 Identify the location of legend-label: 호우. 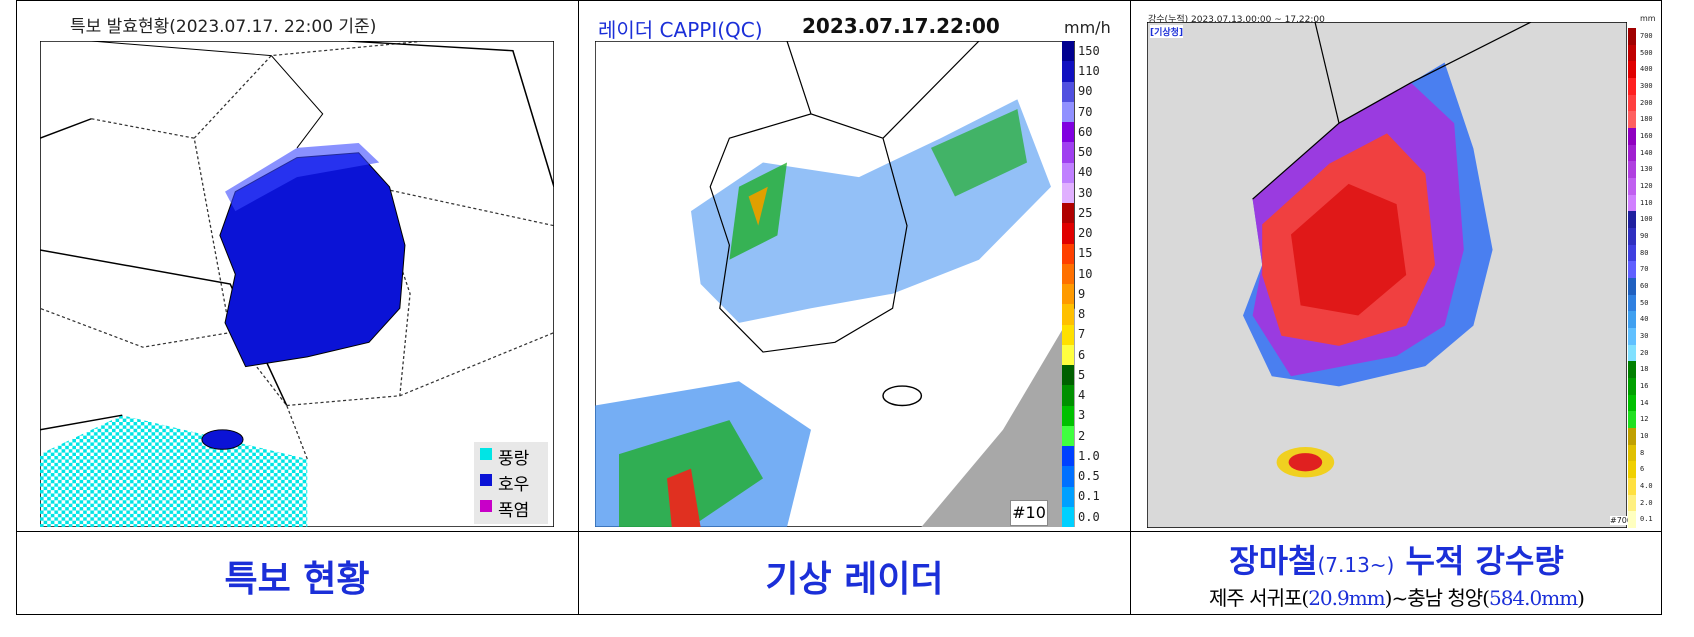
(514, 485).